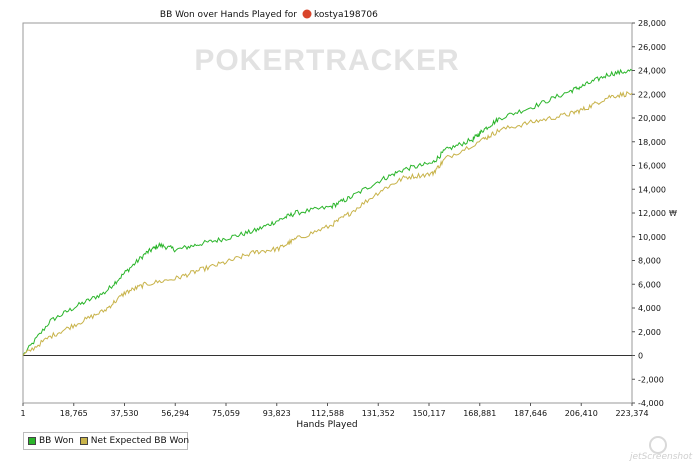 This screenshot has width=700, height=470. What do you see at coordinates (428, 413) in the screenshot?
I see `x-tick-label: 150,117` at bounding box center [428, 413].